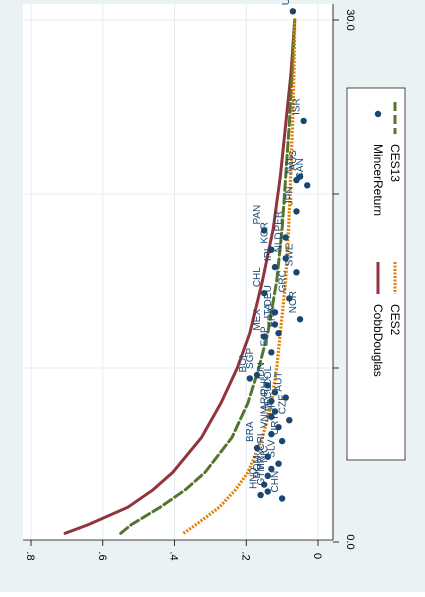 This screenshot has height=597, width=425. What do you see at coordinates (257, 277) in the screenshot?
I see `point-label: CHL` at bounding box center [257, 277].